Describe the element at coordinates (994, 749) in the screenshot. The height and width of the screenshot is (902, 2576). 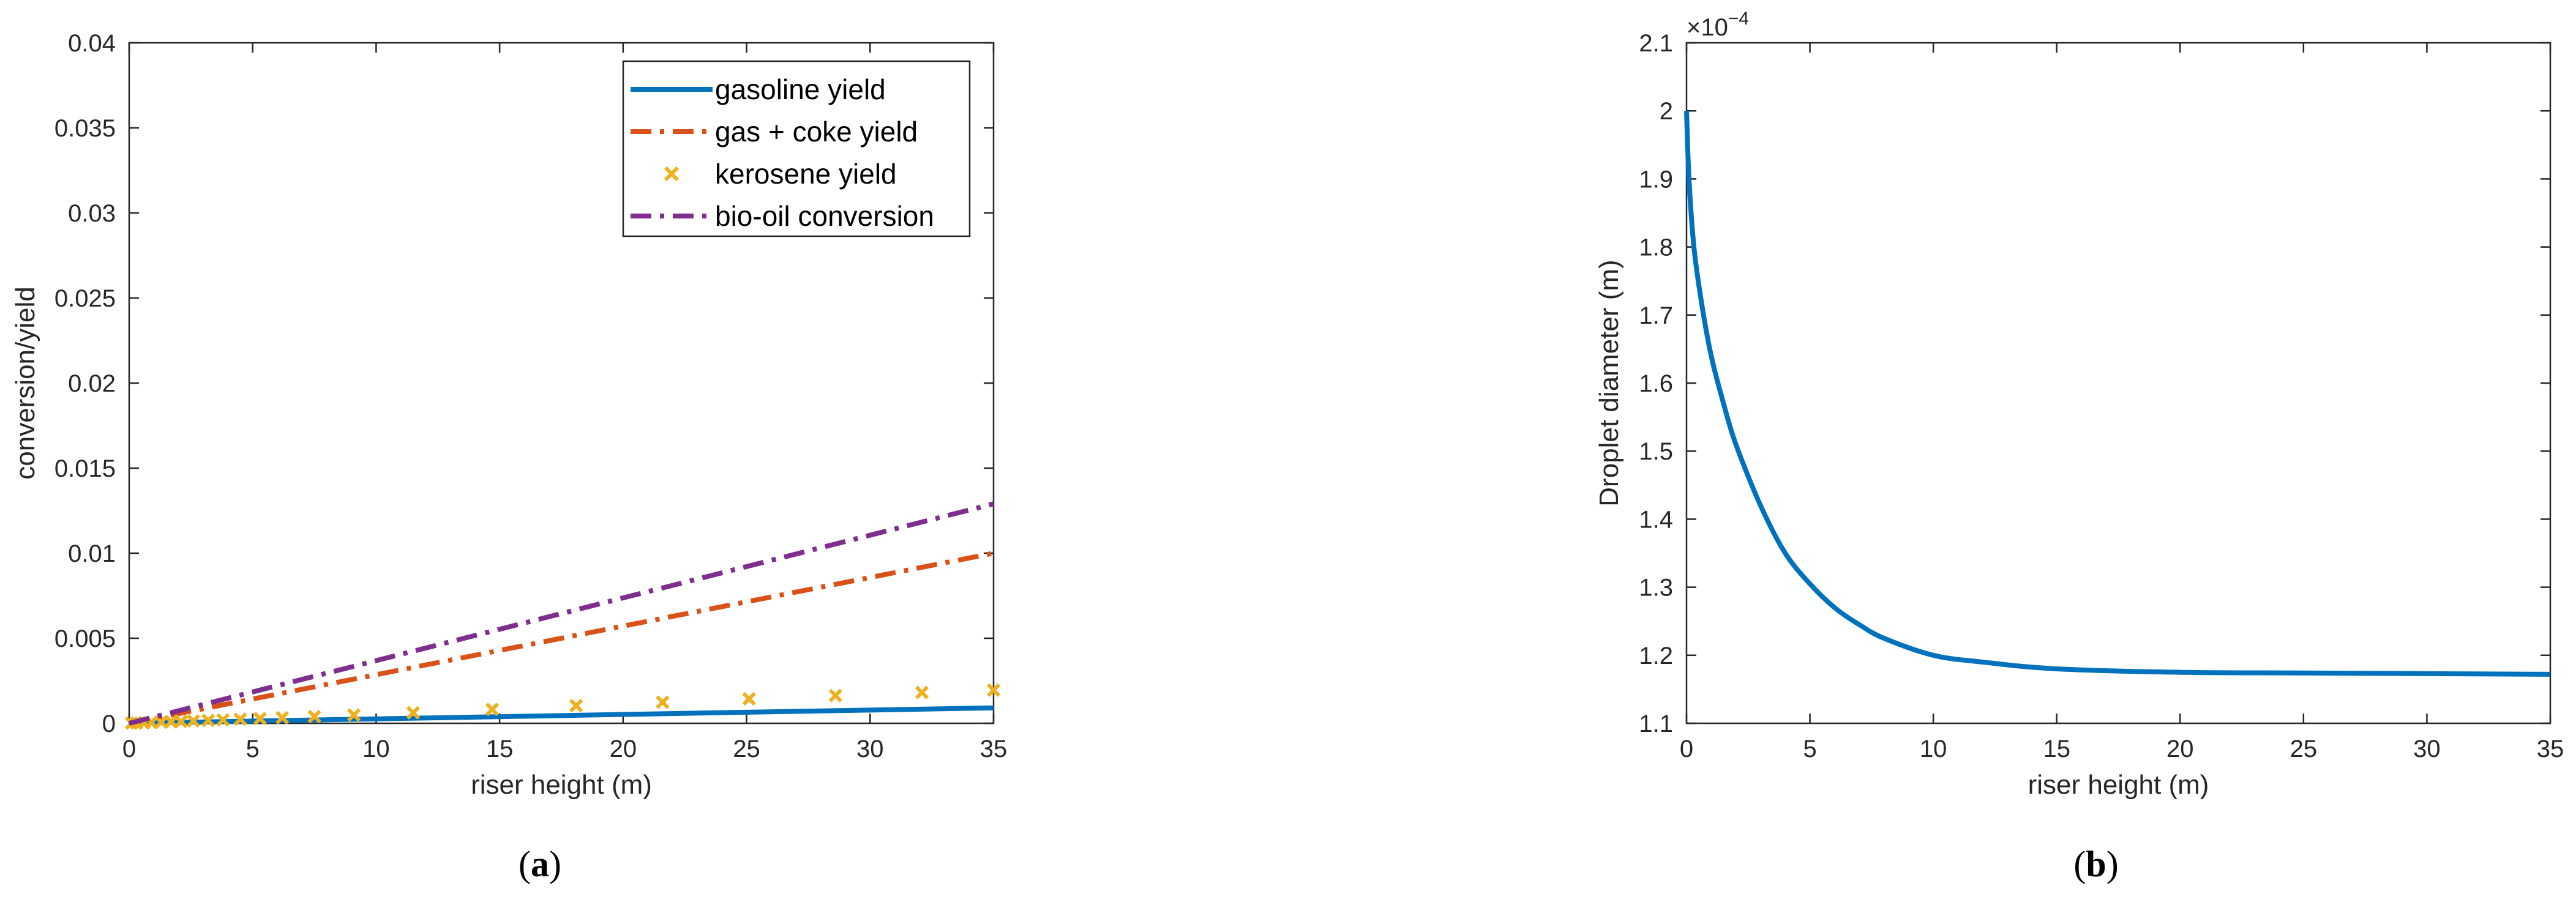
I see `chart-a-x-tick-label: 35` at that location.